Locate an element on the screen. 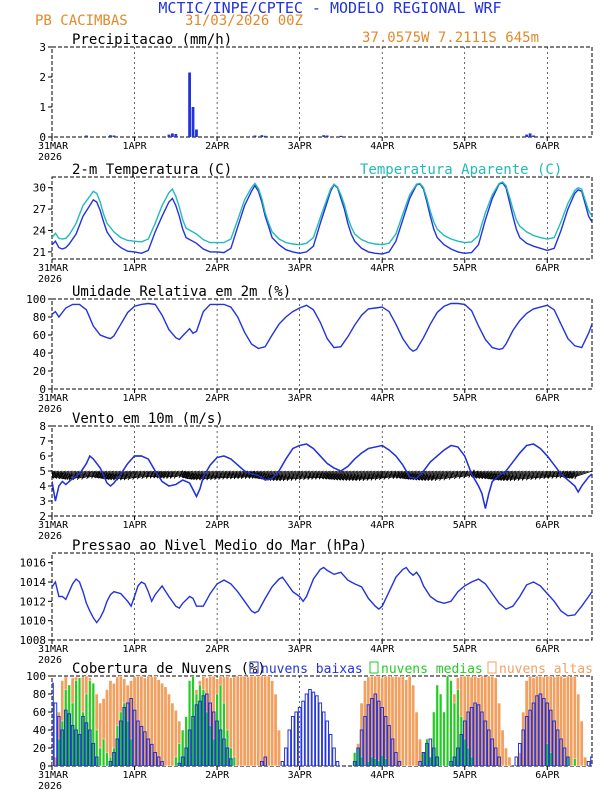  header-station: PB CACIMBAS is located at coordinates (81, 21).